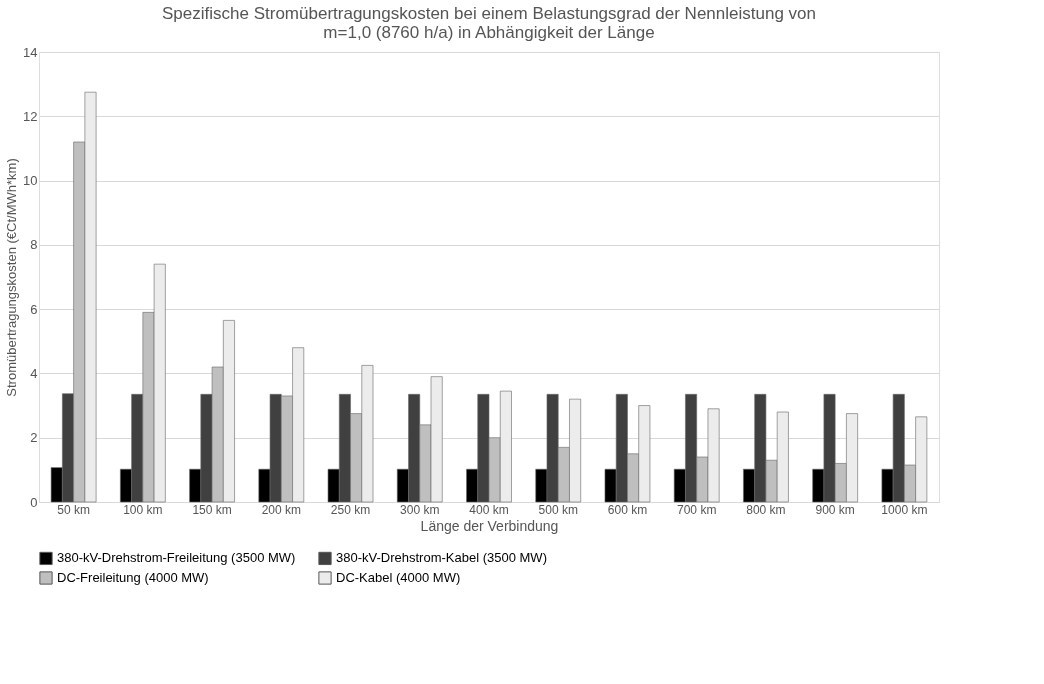 This screenshot has height=684, width=1044. What do you see at coordinates (34, 502) in the screenshot?
I see `y-tick-label: 0` at bounding box center [34, 502].